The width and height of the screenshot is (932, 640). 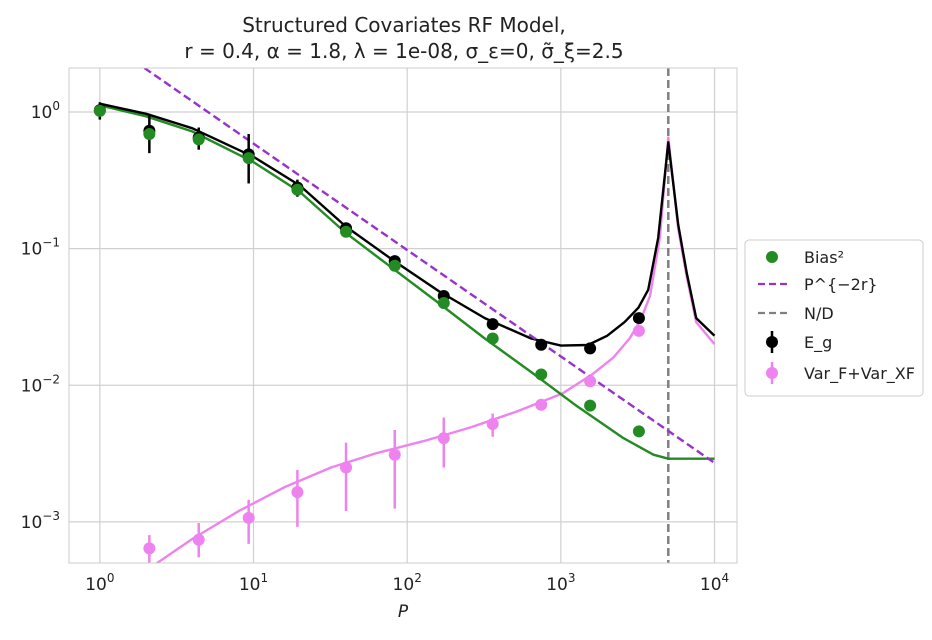 What do you see at coordinates (40, 384) in the screenshot?
I see `y-tick-label: 10⁻²` at bounding box center [40, 384].